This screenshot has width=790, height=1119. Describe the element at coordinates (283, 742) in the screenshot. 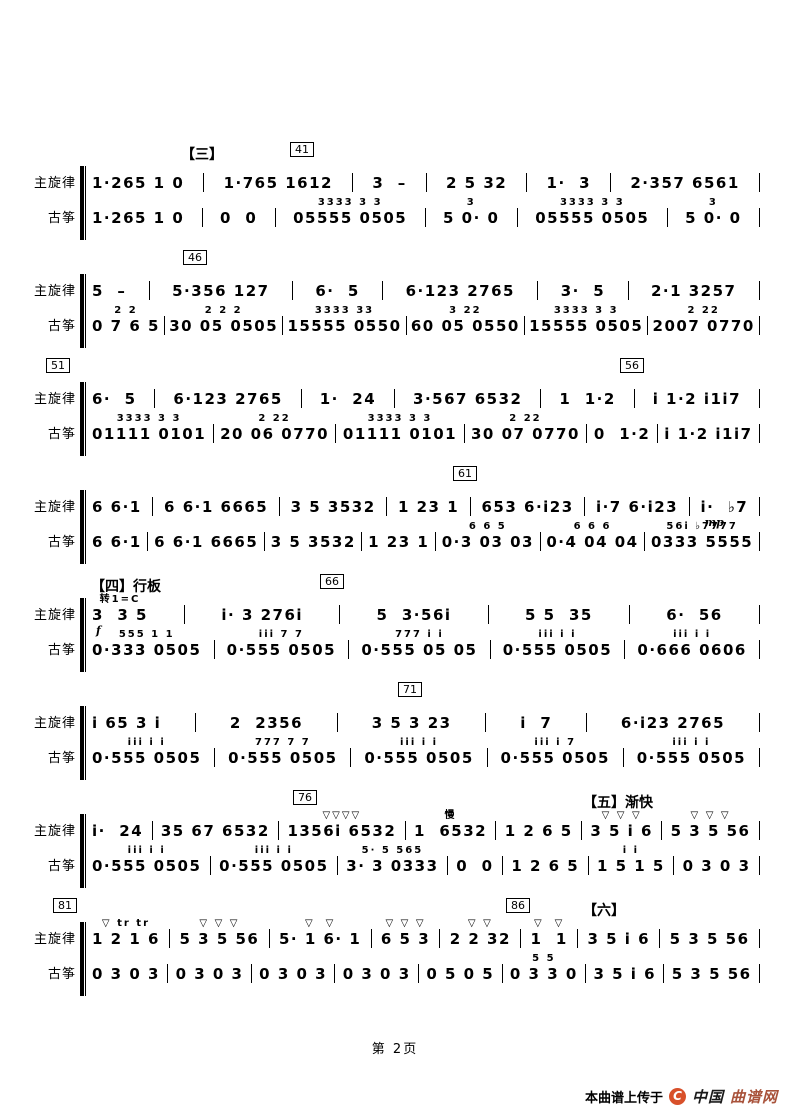

I see `measure-ornament-row: 777 7 7` at that location.